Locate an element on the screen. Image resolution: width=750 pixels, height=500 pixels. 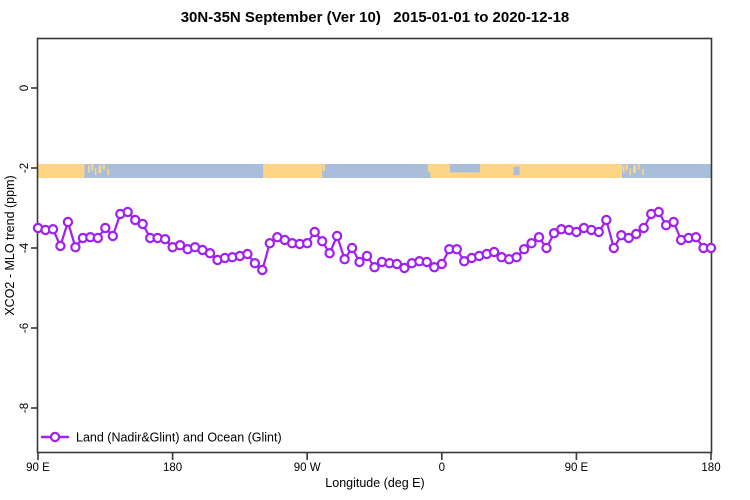
y-tick-label: 0 is located at coordinates (25, 88).